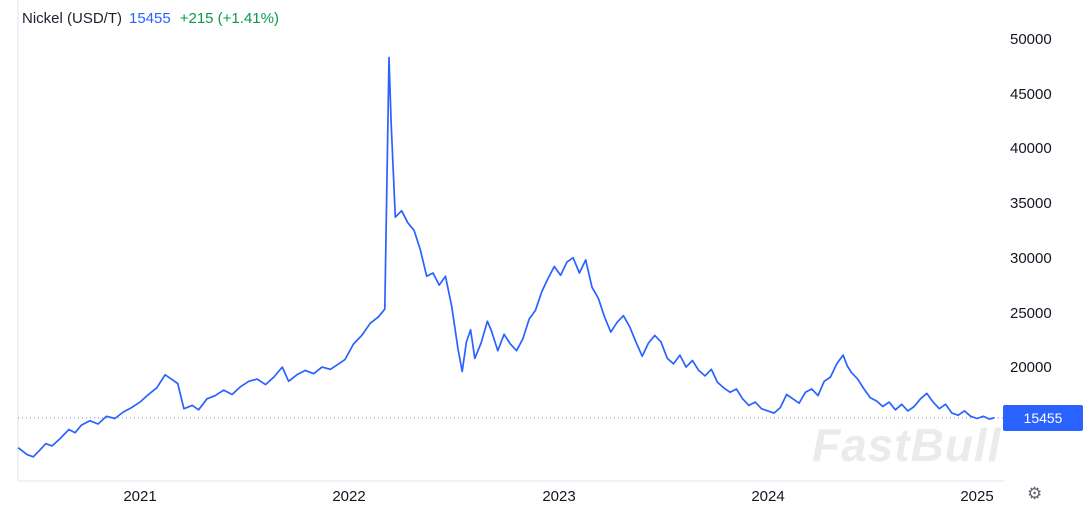 The height and width of the screenshot is (512, 1089). I want to click on y-axis-tick-label: 25000, so click(1031, 313).